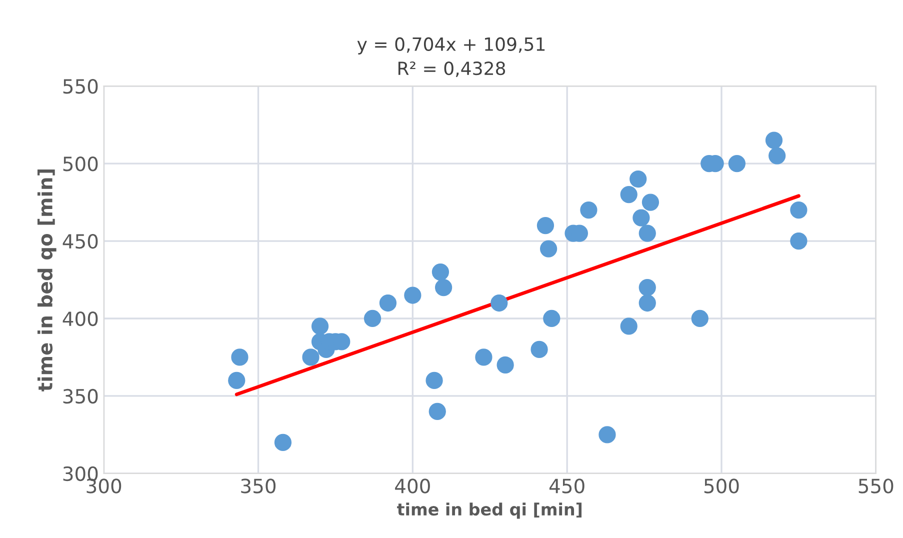 This screenshot has height=538, width=903. Describe the element at coordinates (258, 486) in the screenshot. I see `x-tick-label: 350` at that location.